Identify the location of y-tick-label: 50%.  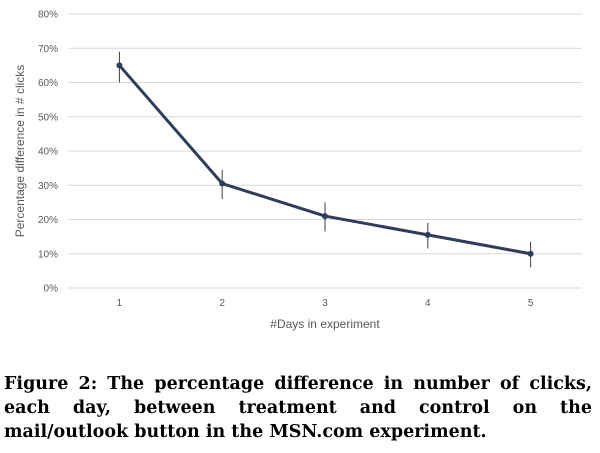
(48, 117).